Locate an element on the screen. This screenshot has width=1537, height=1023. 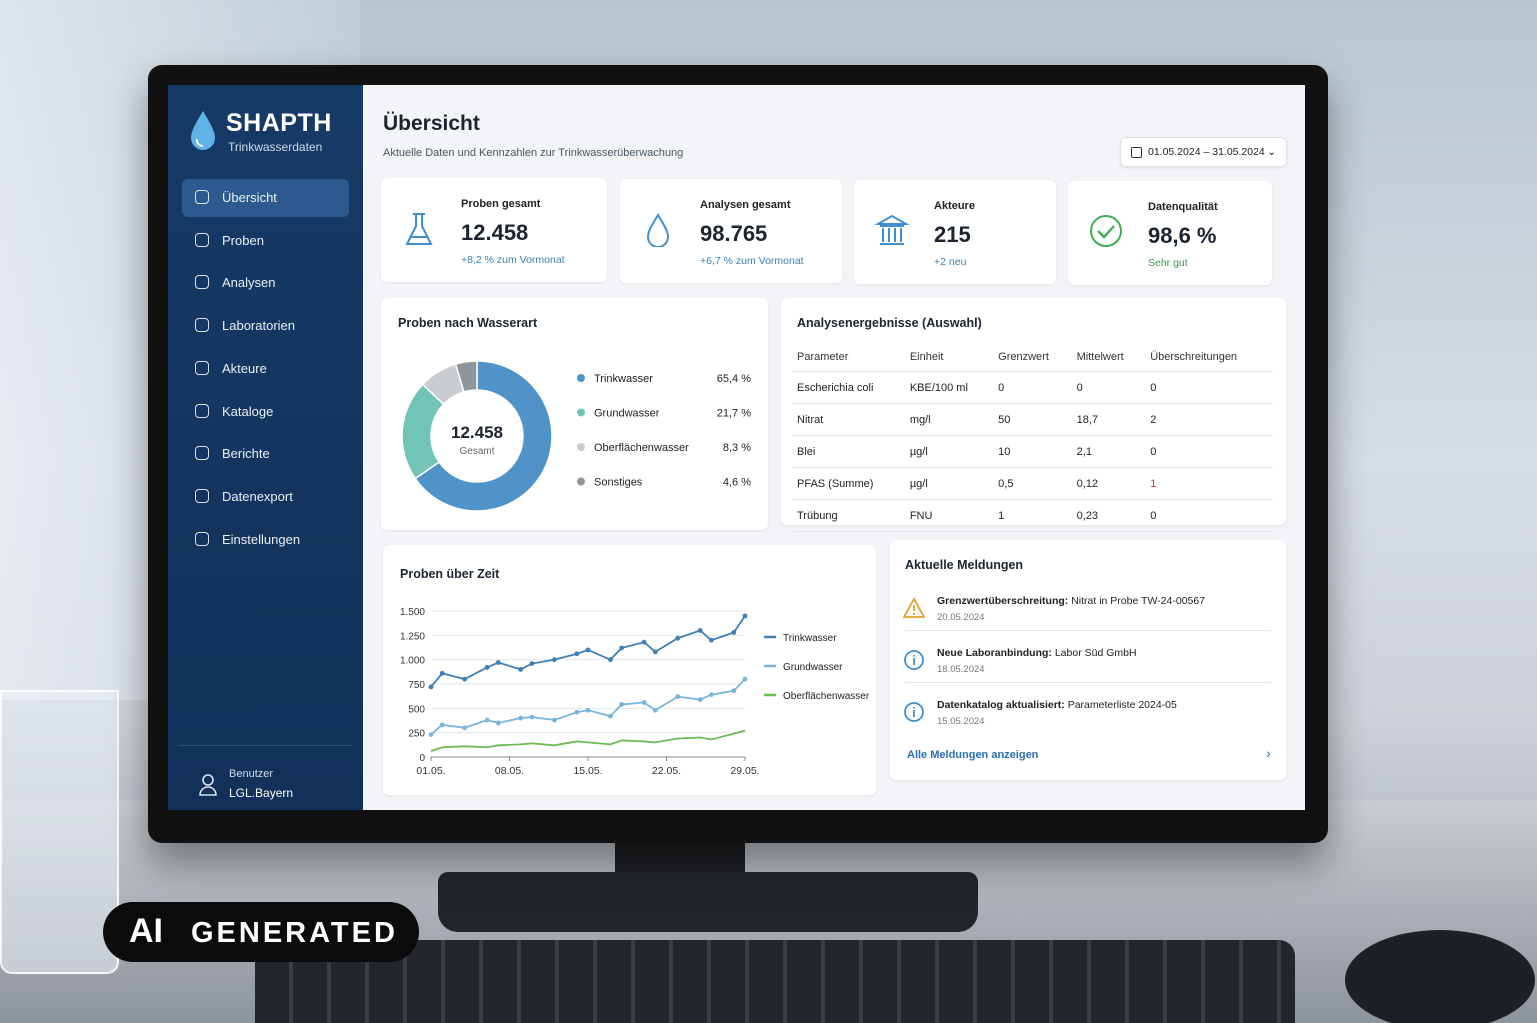
chart-title: Proben nach Wasserart is located at coordinates (468, 323).